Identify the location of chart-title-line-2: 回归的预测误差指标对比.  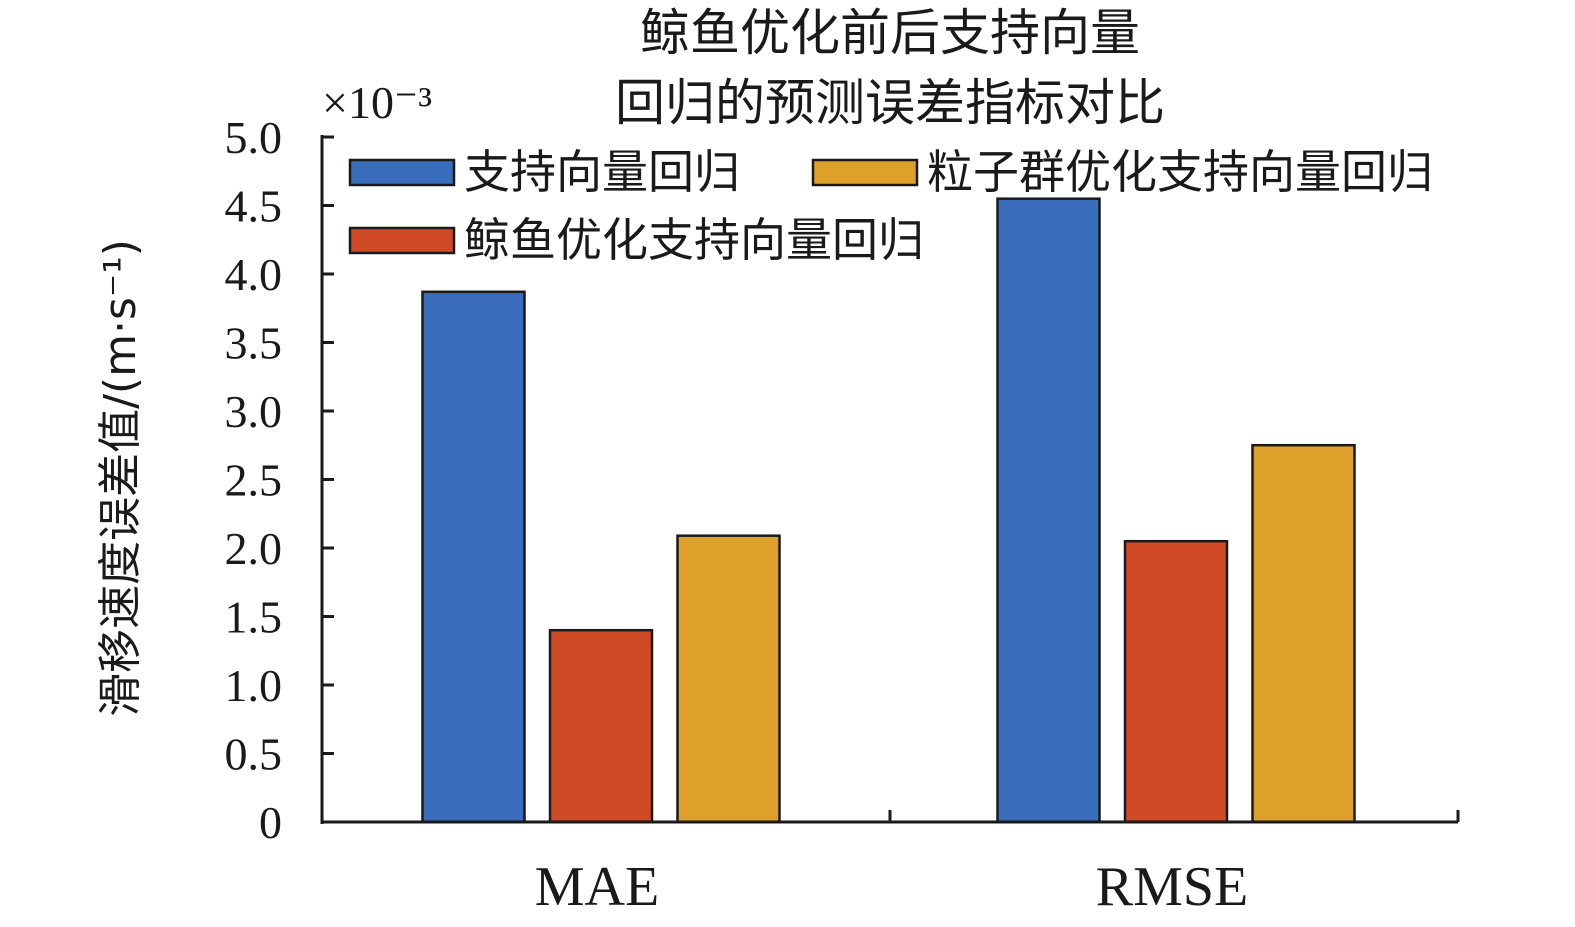
(890, 103).